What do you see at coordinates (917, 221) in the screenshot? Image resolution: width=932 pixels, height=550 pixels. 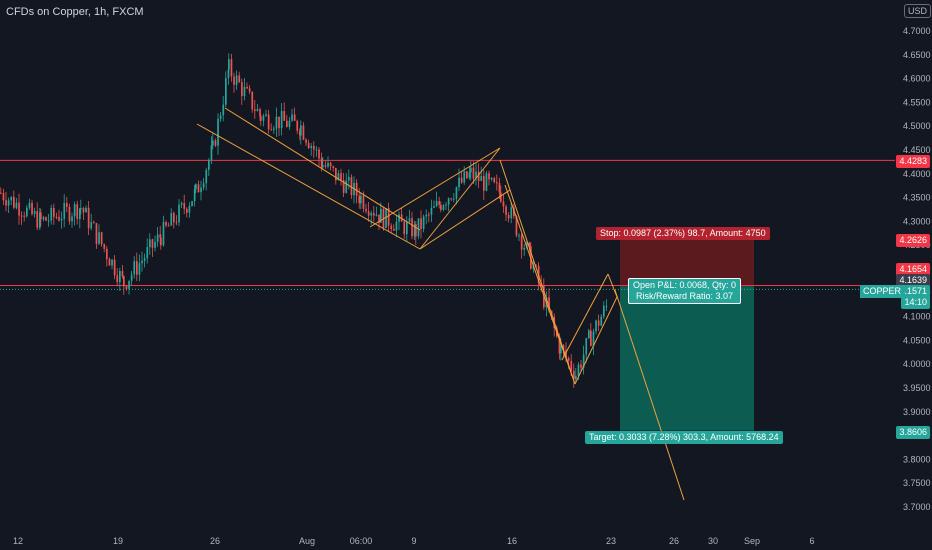 I see `price-tick-label: 4.3000` at bounding box center [917, 221].